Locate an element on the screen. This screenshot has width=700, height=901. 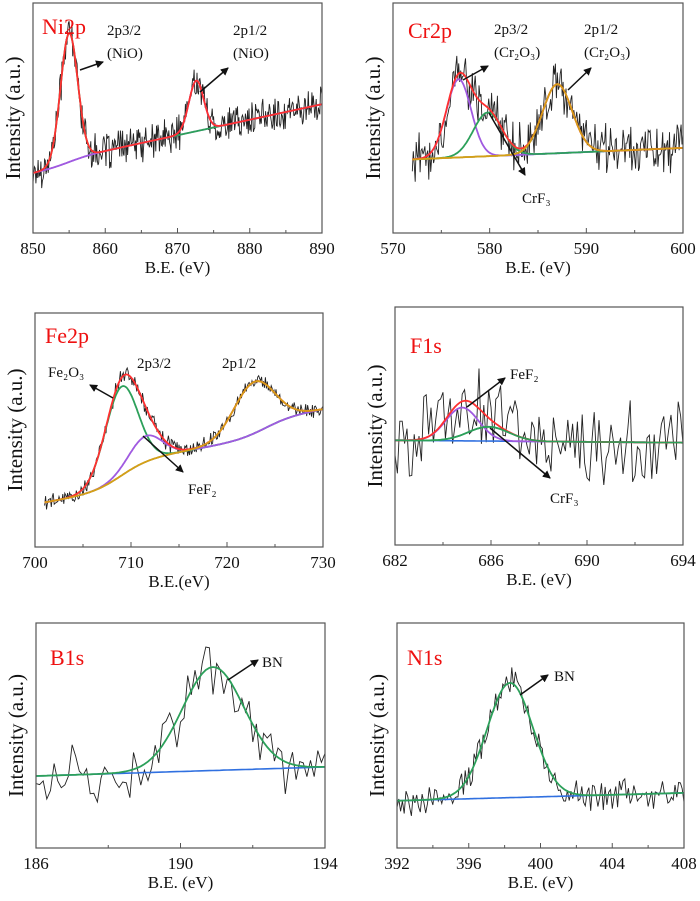
x-tick-label: 404 is located at coordinates (613, 863).